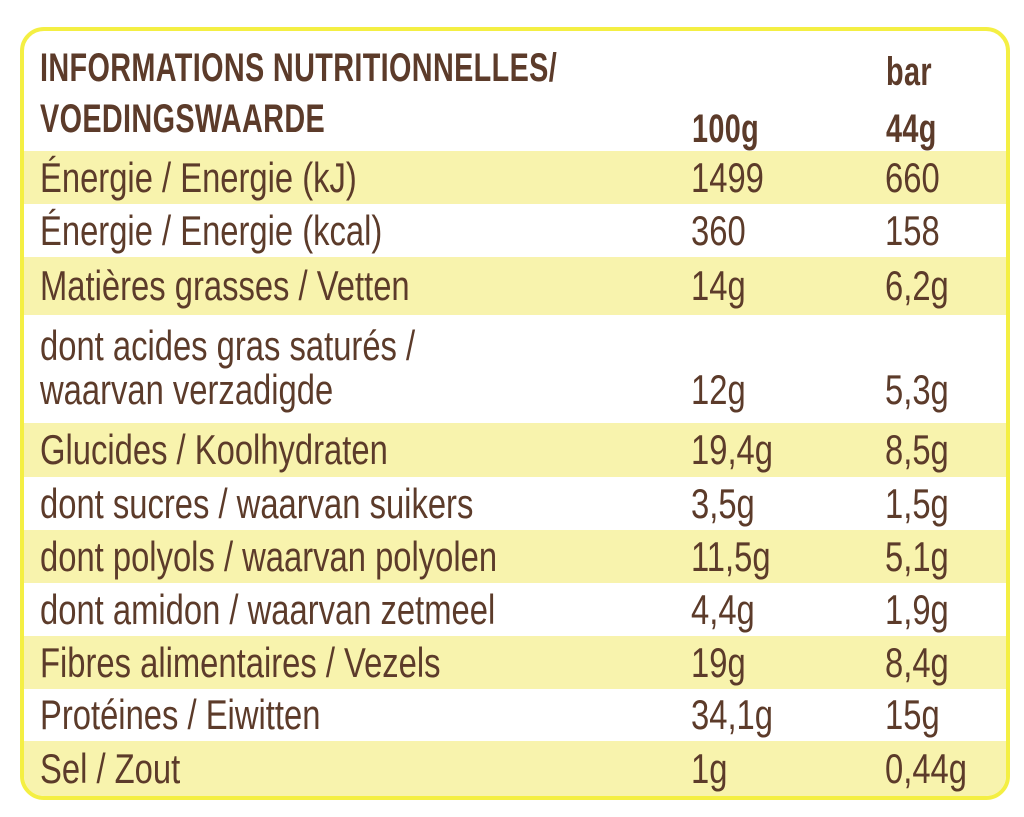 The image size is (1024, 817). Describe the element at coordinates (912, 714) in the screenshot. I see `row-value-per-bar: 15g` at that location.